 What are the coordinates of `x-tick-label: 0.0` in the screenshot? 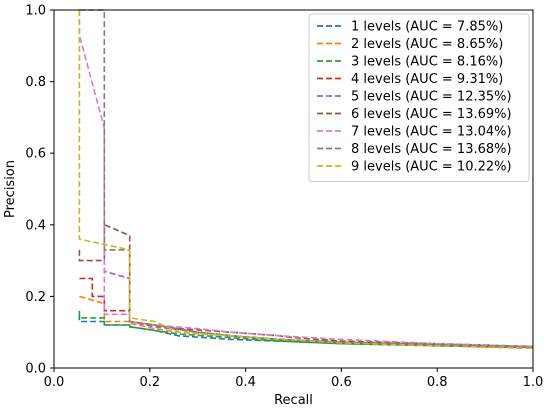 It's located at (54, 382).